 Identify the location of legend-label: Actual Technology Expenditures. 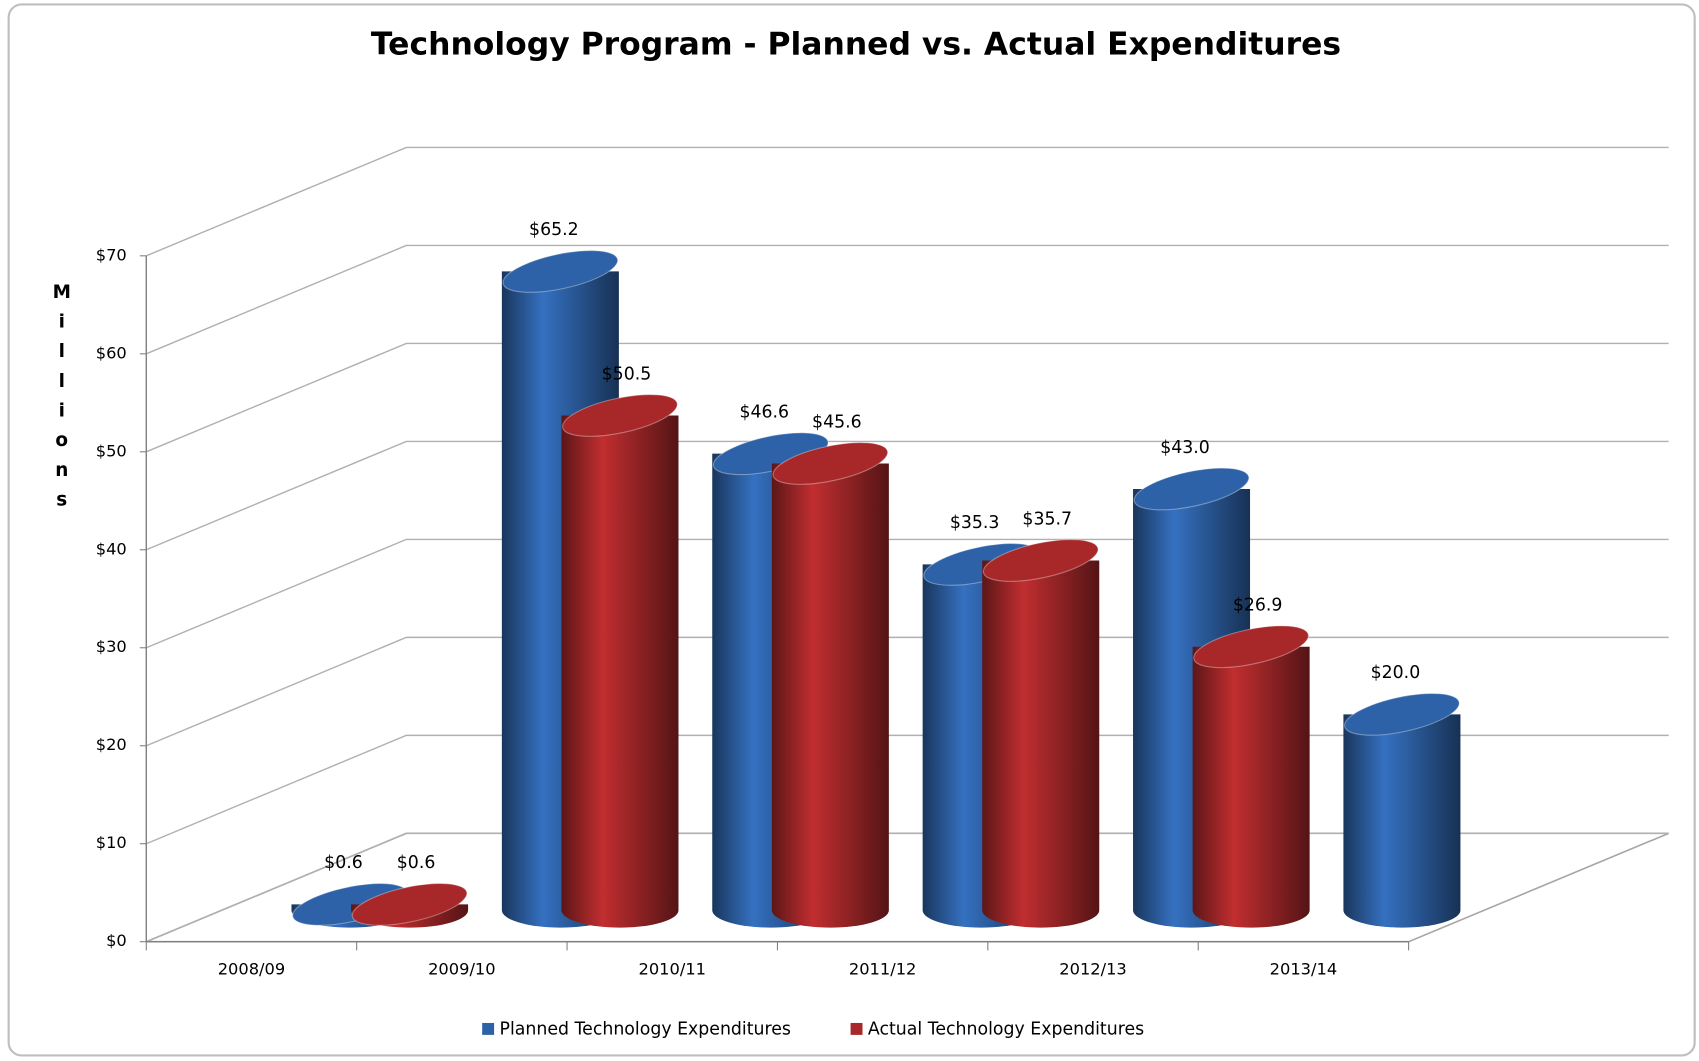
(1006, 1029).